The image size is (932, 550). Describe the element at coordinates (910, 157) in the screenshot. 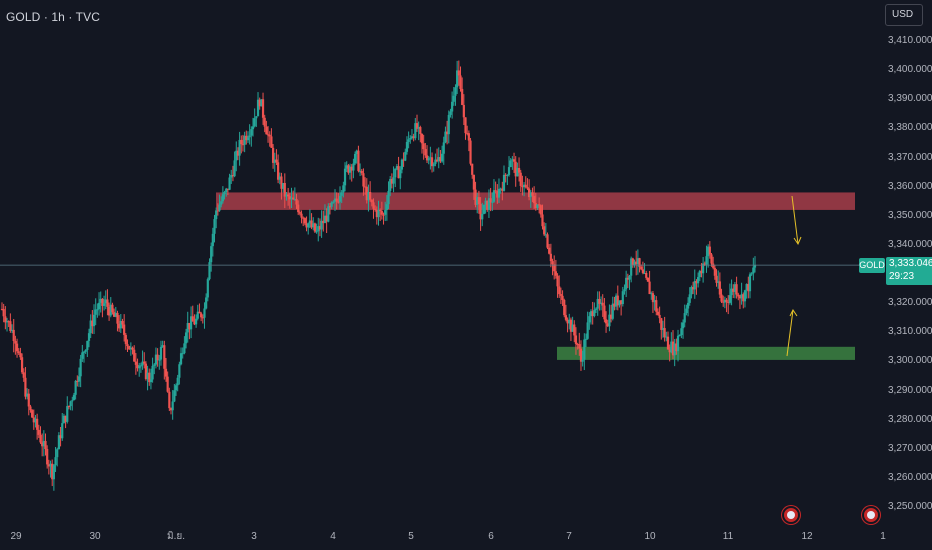

I see `y-tick-label: 3,370.000` at that location.